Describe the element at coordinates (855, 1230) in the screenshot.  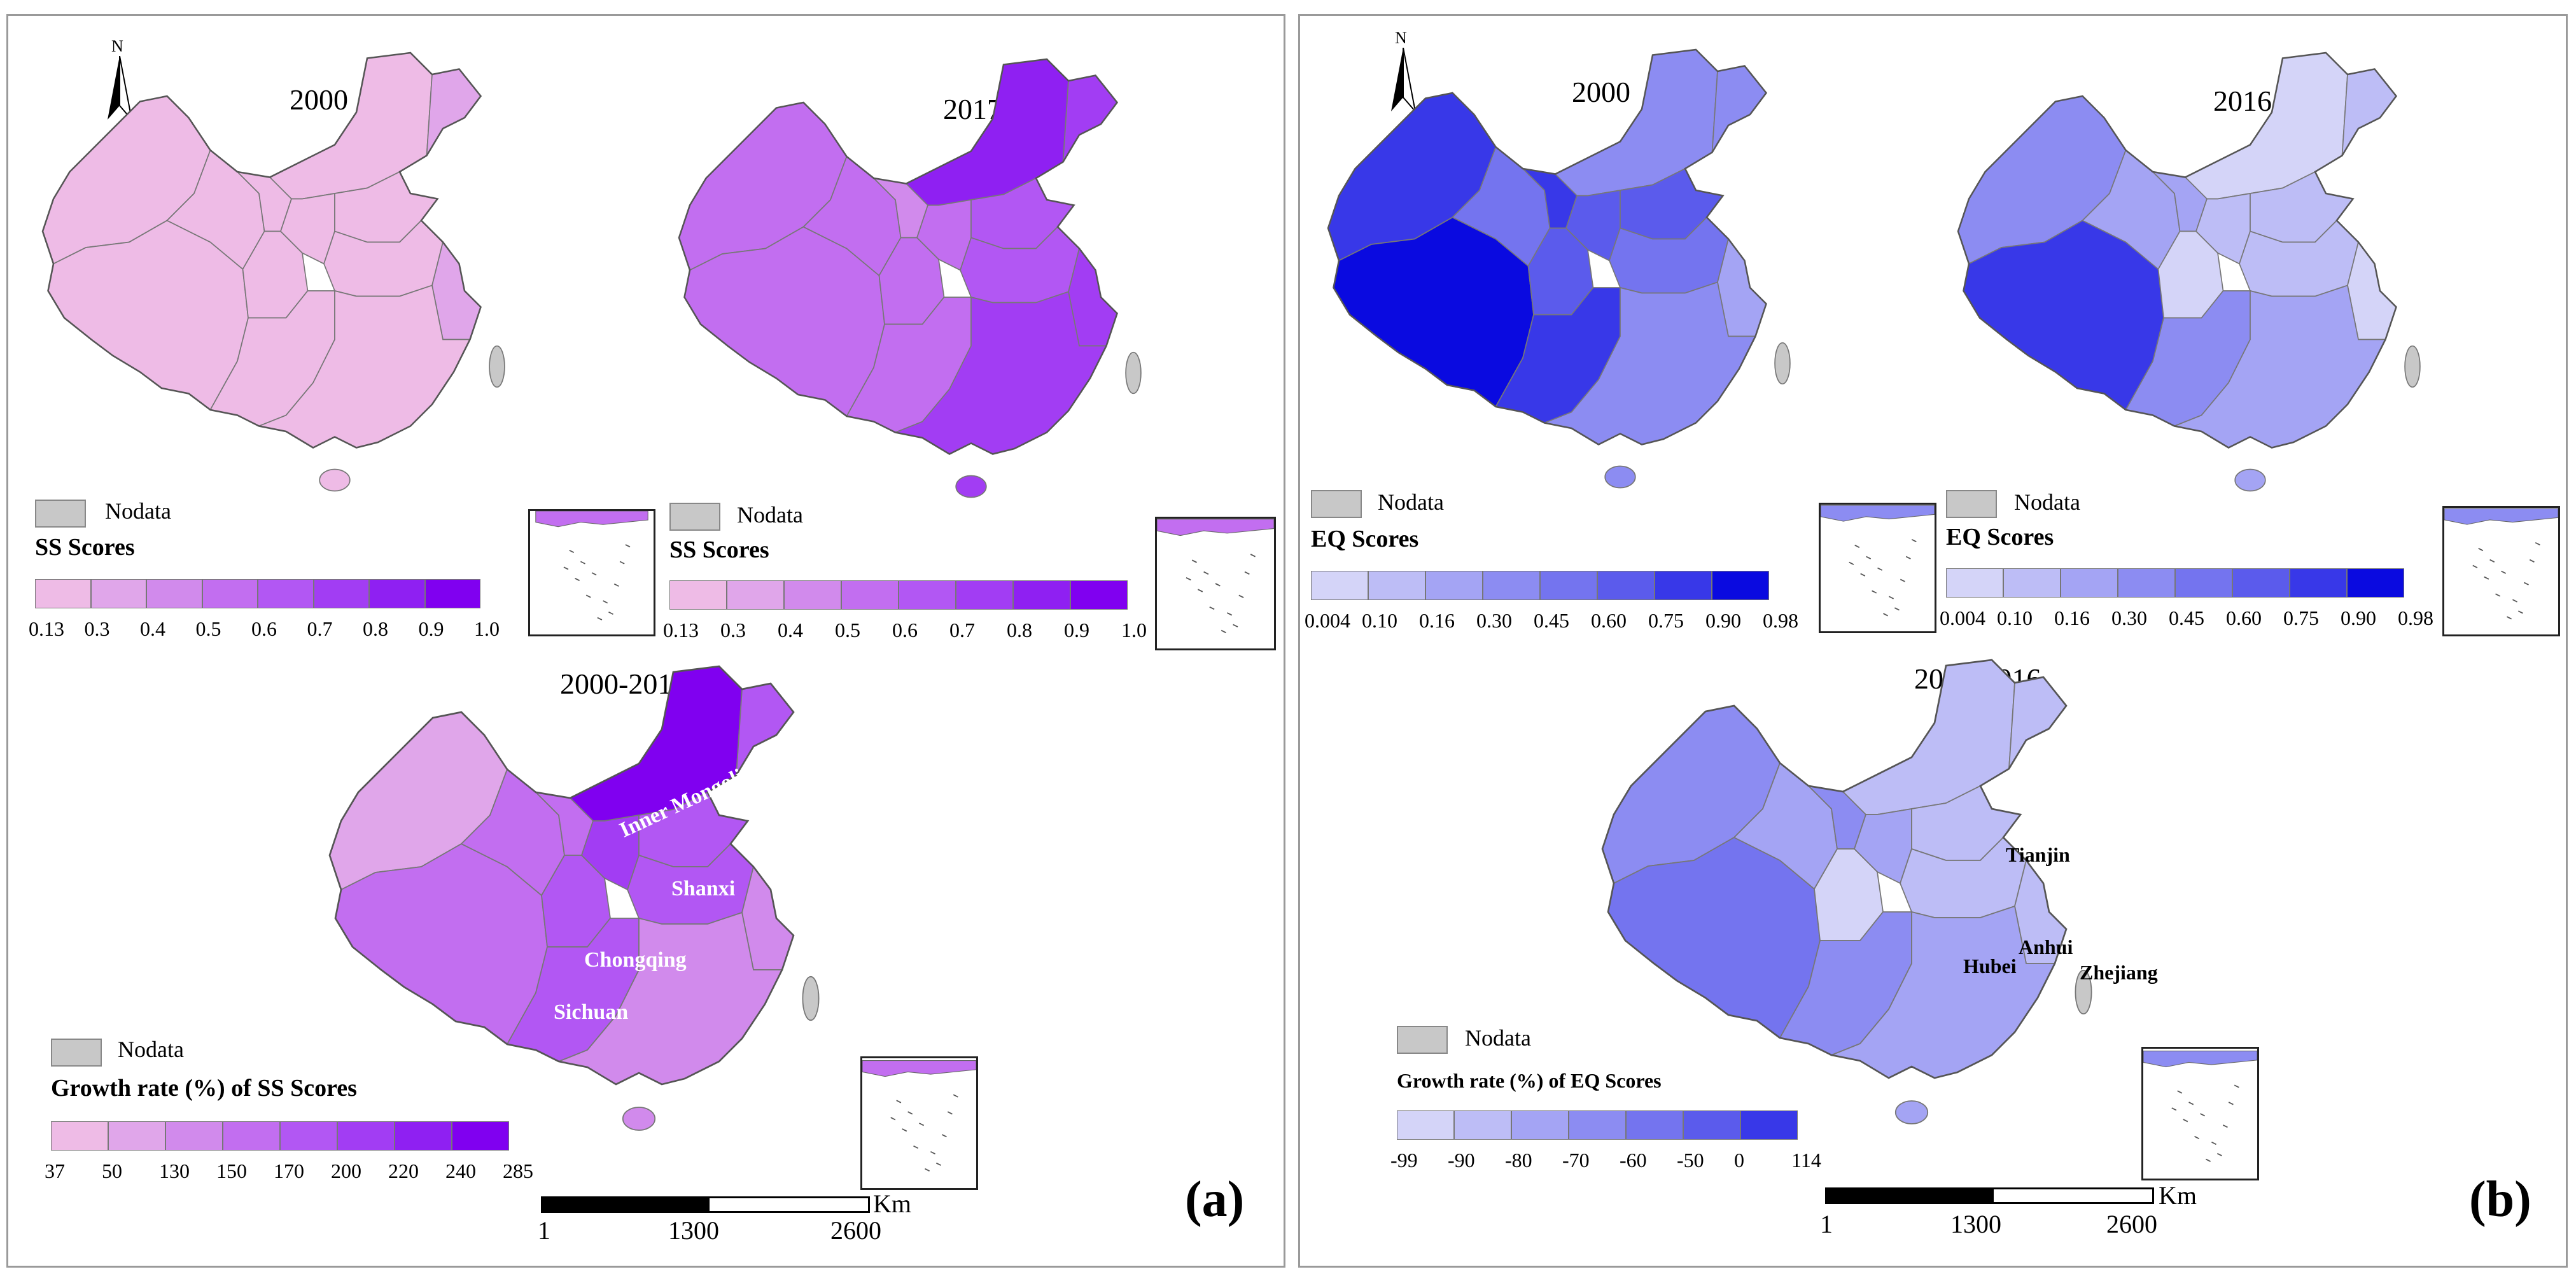
I see `scale-tick-a-2: 2600` at that location.